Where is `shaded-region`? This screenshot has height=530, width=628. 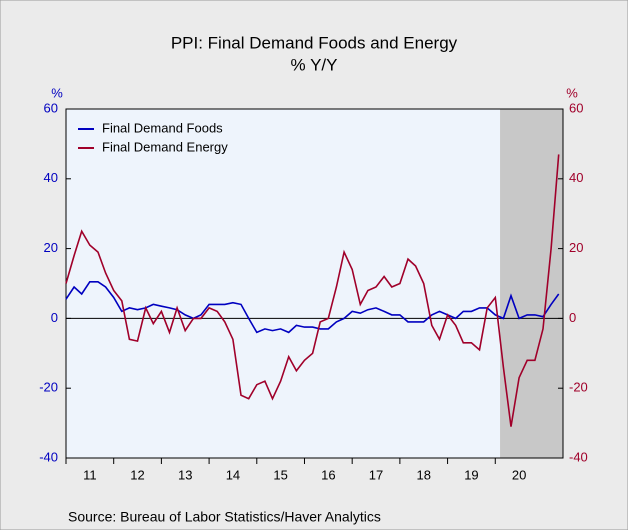
shaded-region is located at coordinates (531, 283).